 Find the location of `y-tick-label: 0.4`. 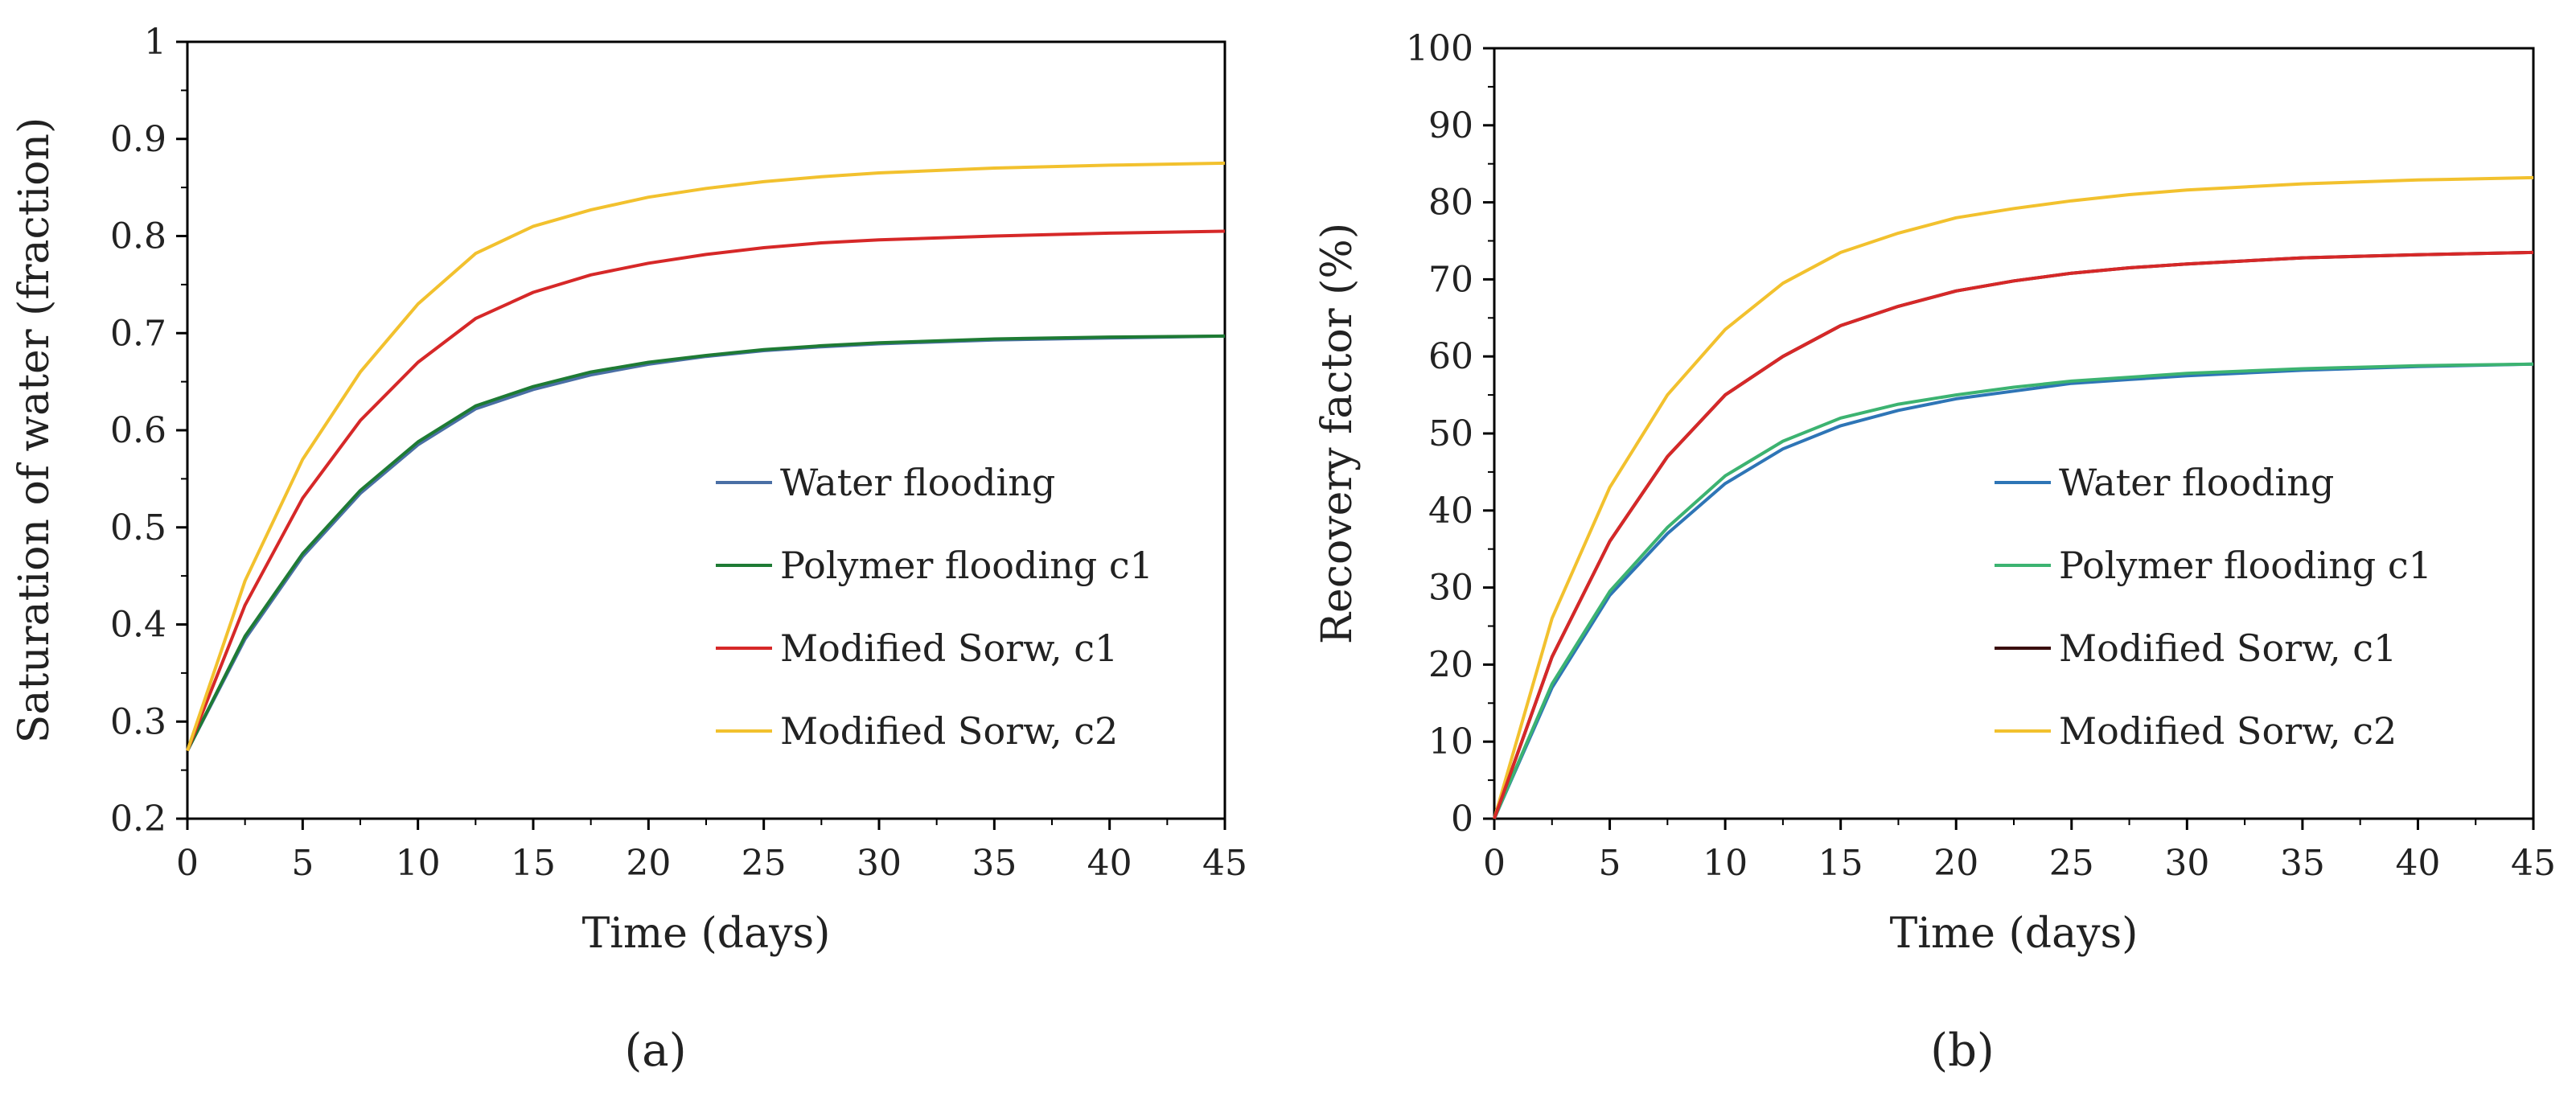

y-tick-label: 0.4 is located at coordinates (138, 626).